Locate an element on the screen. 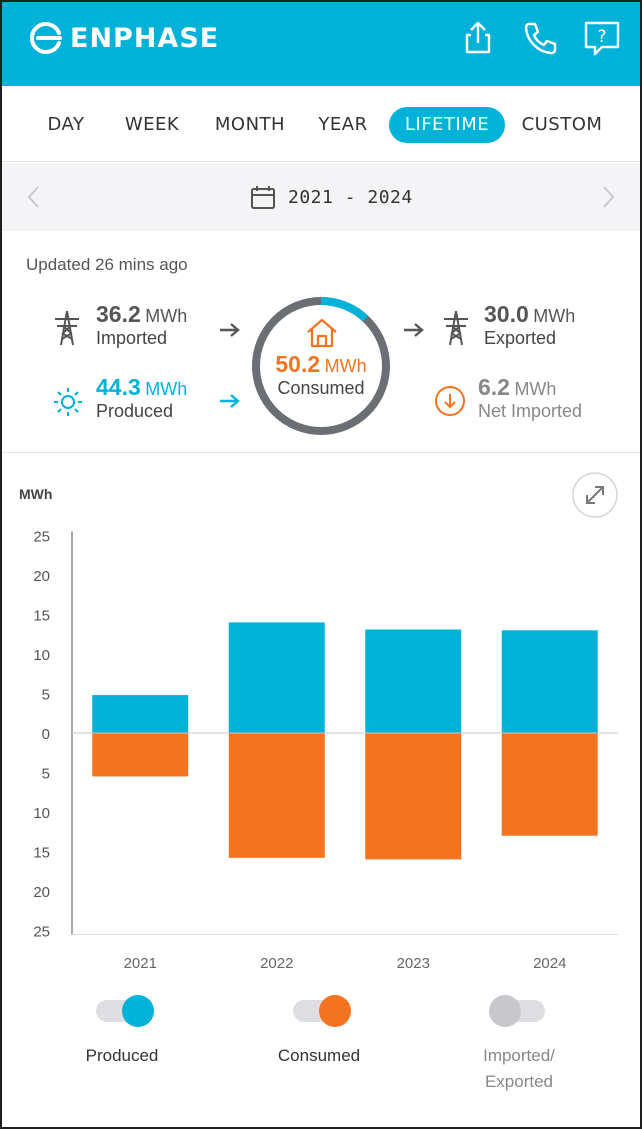 The height and width of the screenshot is (1129, 642). enphase-logo-icon is located at coordinates (46, 38).